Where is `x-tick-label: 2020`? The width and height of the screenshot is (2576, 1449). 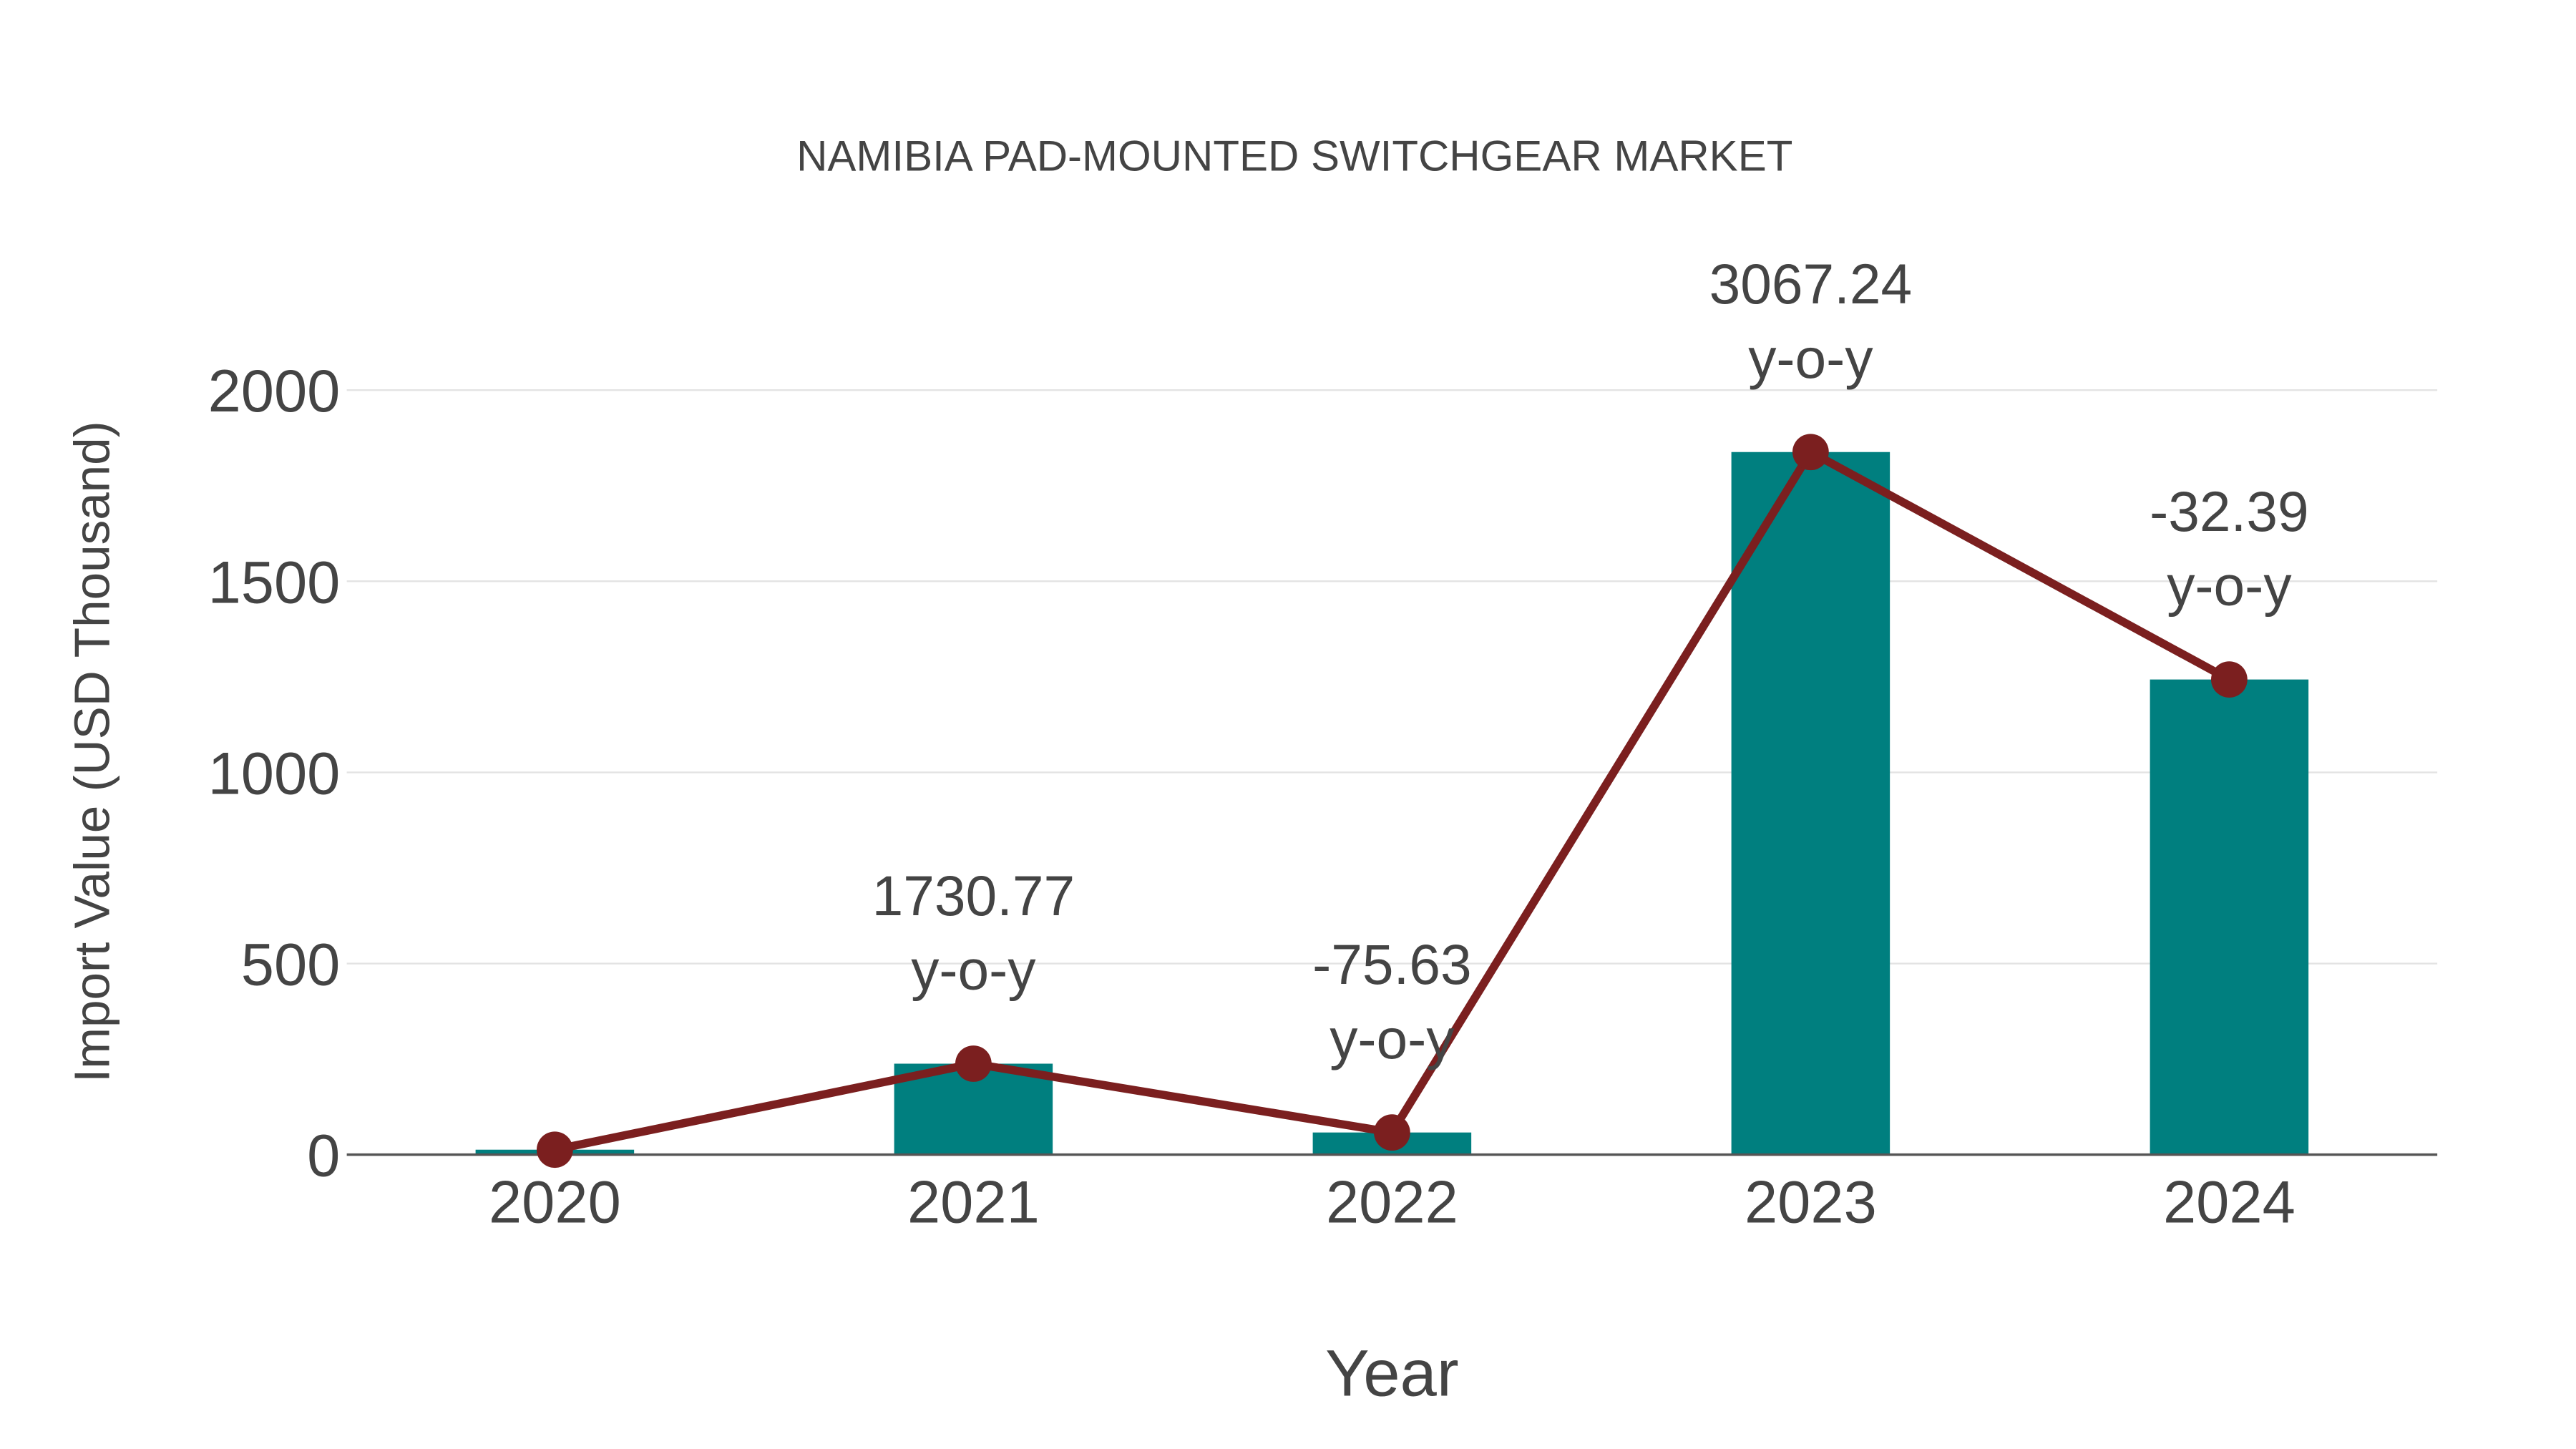
x-tick-label: 2020 is located at coordinates (555, 1202).